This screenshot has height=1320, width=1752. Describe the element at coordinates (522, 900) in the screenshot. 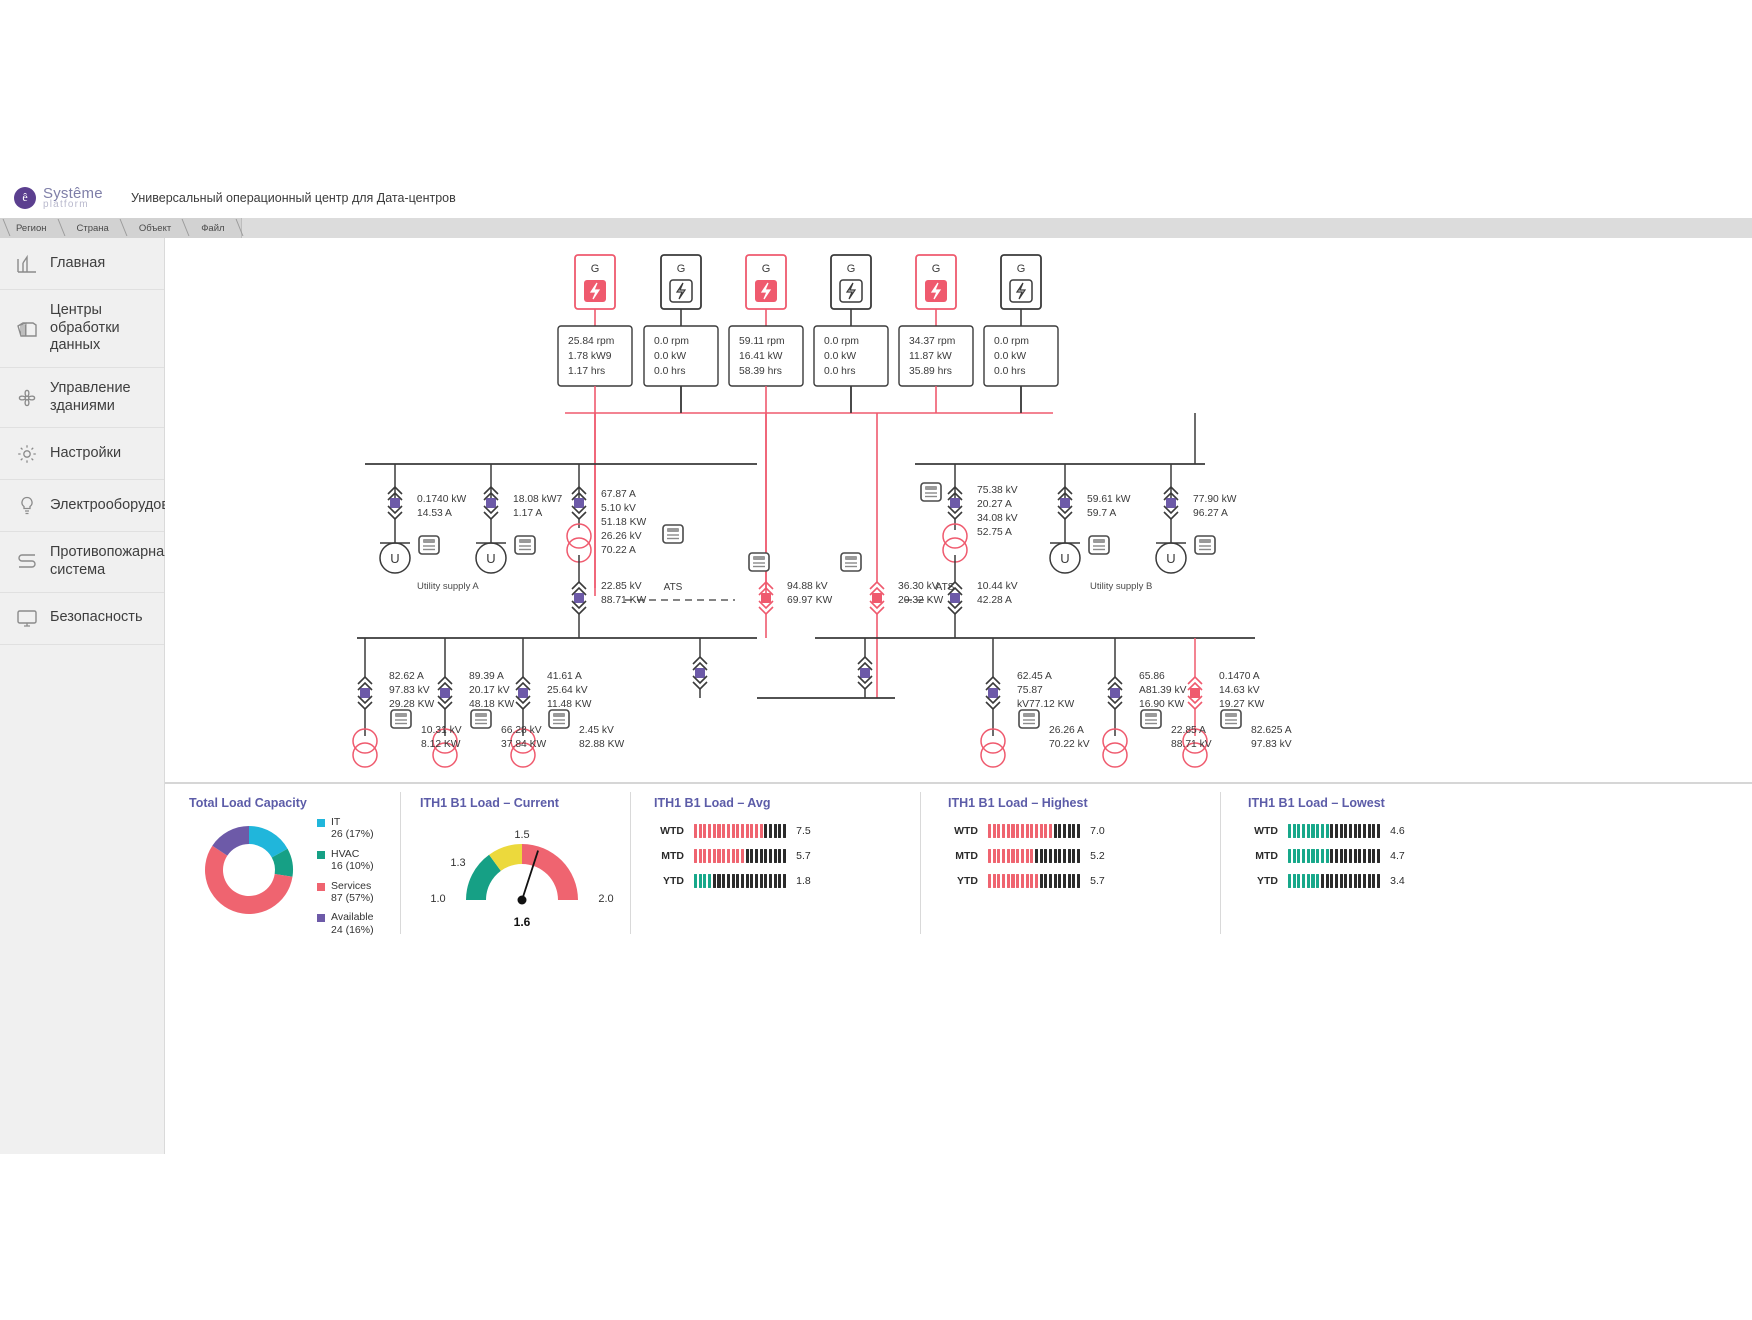

I see `gauge-hub` at that location.